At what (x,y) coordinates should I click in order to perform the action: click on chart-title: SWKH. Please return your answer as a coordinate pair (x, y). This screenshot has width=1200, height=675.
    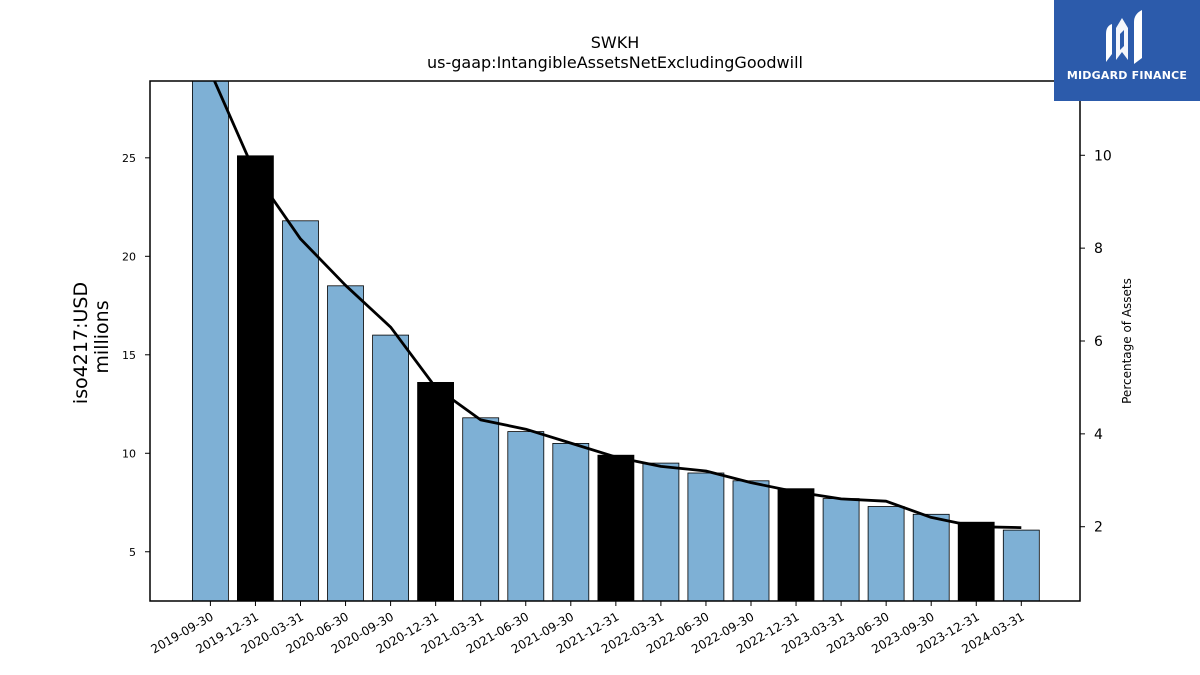
    Looking at the image, I should click on (615, 42).